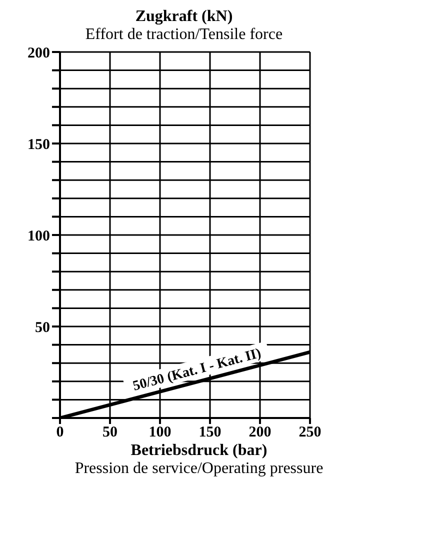  I want to click on y-tick-label: 200, so click(39, 53).